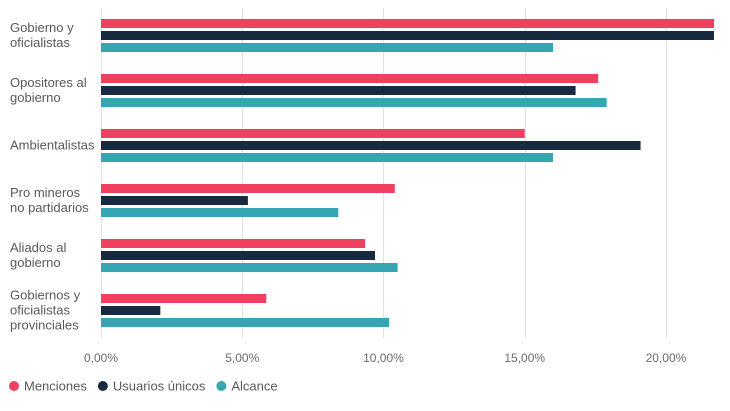 This screenshot has height=411, width=730. What do you see at coordinates (42, 27) in the screenshot?
I see `category-label-line: Gobierno y` at bounding box center [42, 27].